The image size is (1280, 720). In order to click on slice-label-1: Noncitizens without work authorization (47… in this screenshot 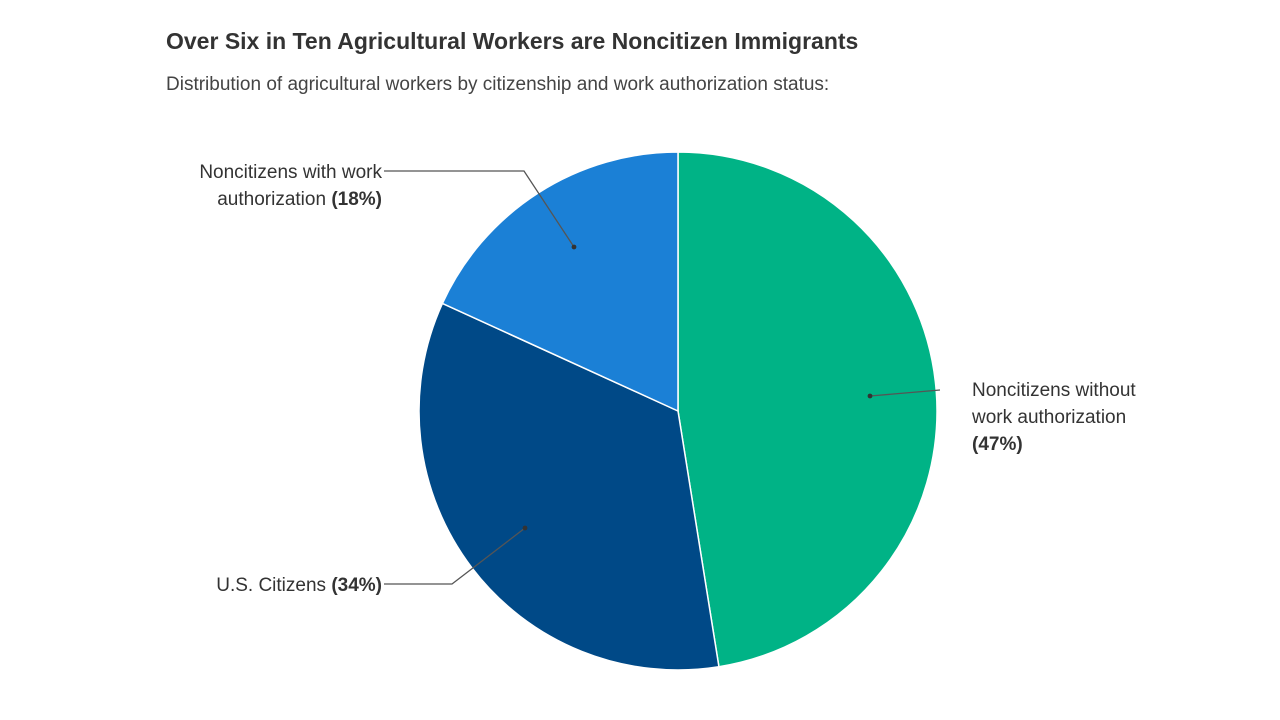, I will do `click(1053, 417)`.